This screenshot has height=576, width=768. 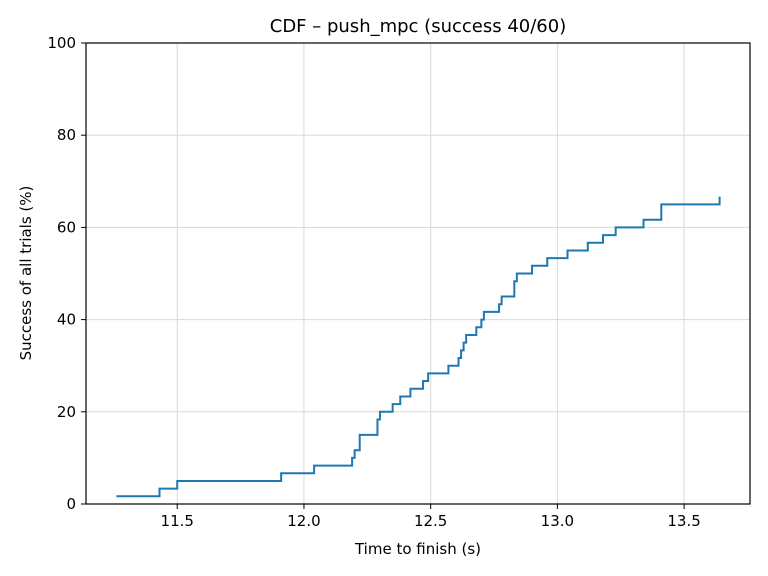 What do you see at coordinates (61, 43) in the screenshot?
I see `y-tick-label: 100` at bounding box center [61, 43].